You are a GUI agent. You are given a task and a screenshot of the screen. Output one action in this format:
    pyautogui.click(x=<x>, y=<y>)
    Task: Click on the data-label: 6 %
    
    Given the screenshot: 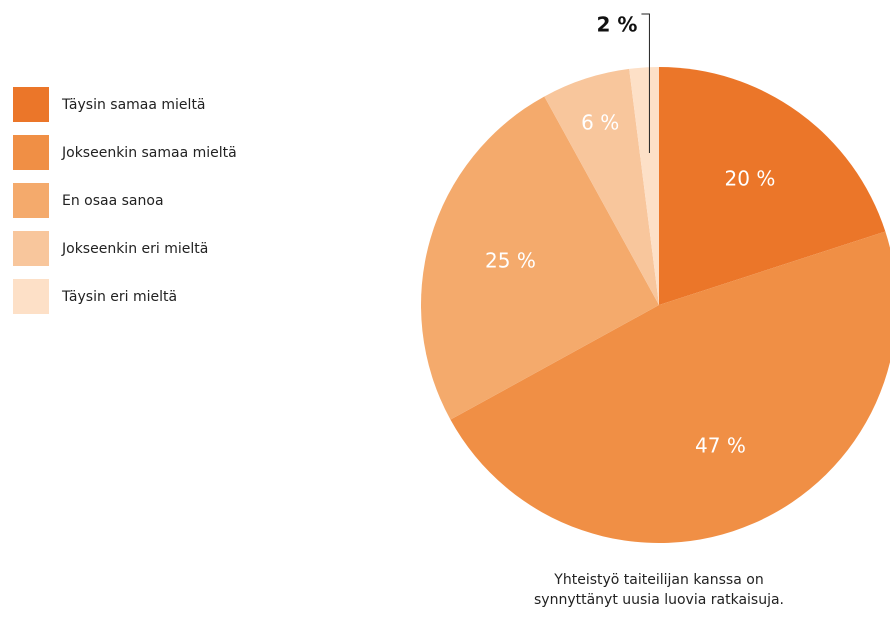 What is the action you would take?
    pyautogui.click(x=600, y=122)
    